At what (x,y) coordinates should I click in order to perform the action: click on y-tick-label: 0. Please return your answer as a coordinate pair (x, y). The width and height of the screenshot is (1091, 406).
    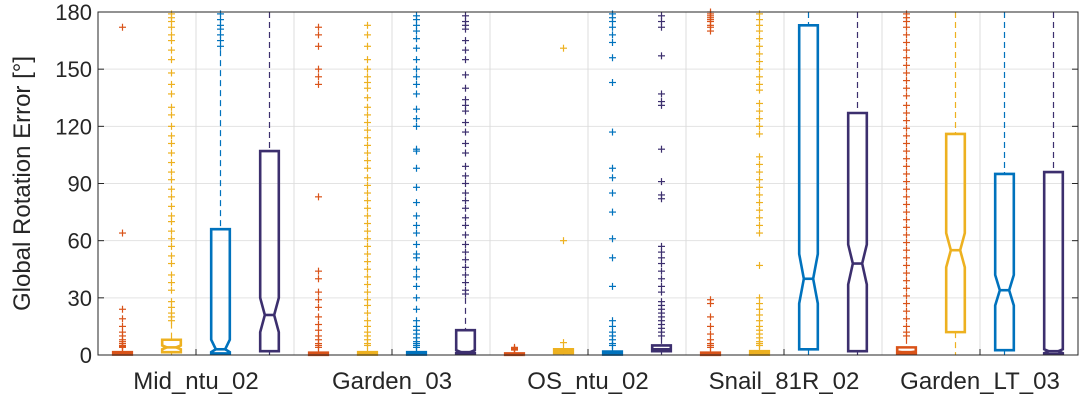
    Looking at the image, I should click on (86, 355).